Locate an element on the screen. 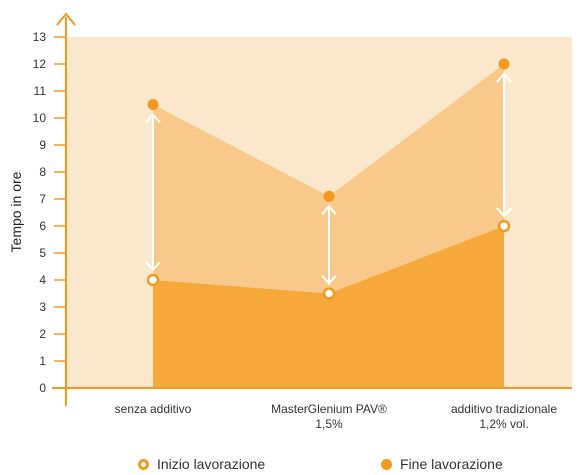 Image resolution: width=580 pixels, height=475 pixels. y-tick-label: 3 is located at coordinates (42, 307).